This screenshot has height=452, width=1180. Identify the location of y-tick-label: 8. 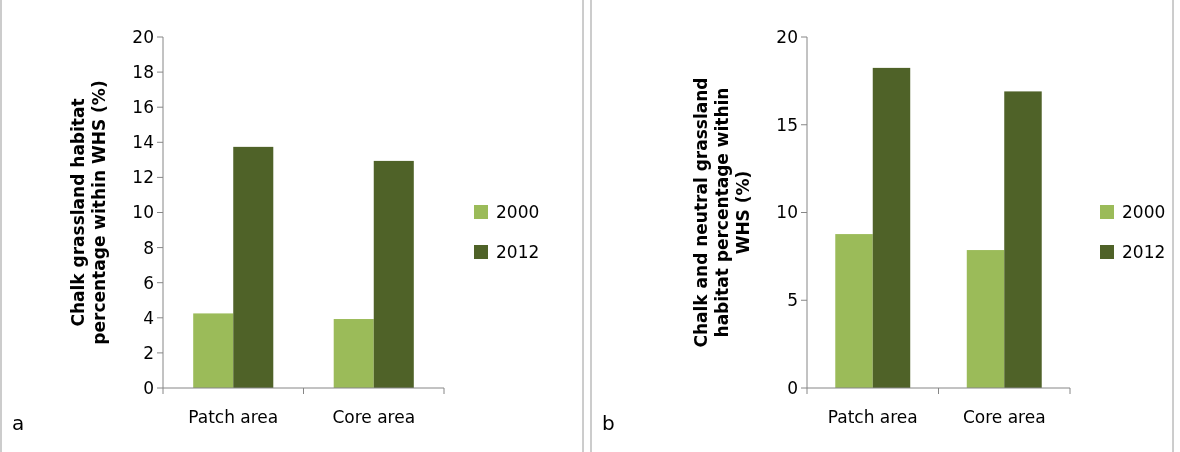
(148, 247).